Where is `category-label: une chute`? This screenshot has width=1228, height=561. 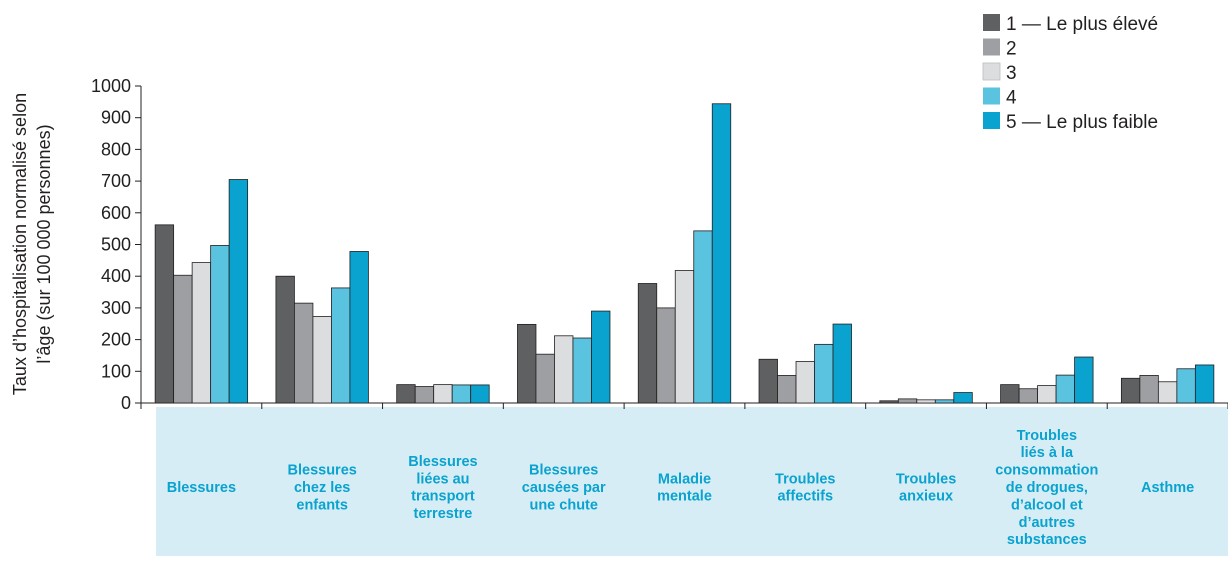 category-label: une chute is located at coordinates (563, 505).